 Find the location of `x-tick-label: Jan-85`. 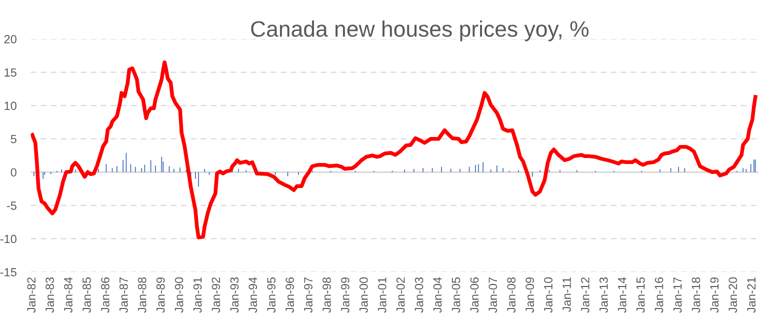

x-tick-label: Jan-85 is located at coordinates (86, 295).